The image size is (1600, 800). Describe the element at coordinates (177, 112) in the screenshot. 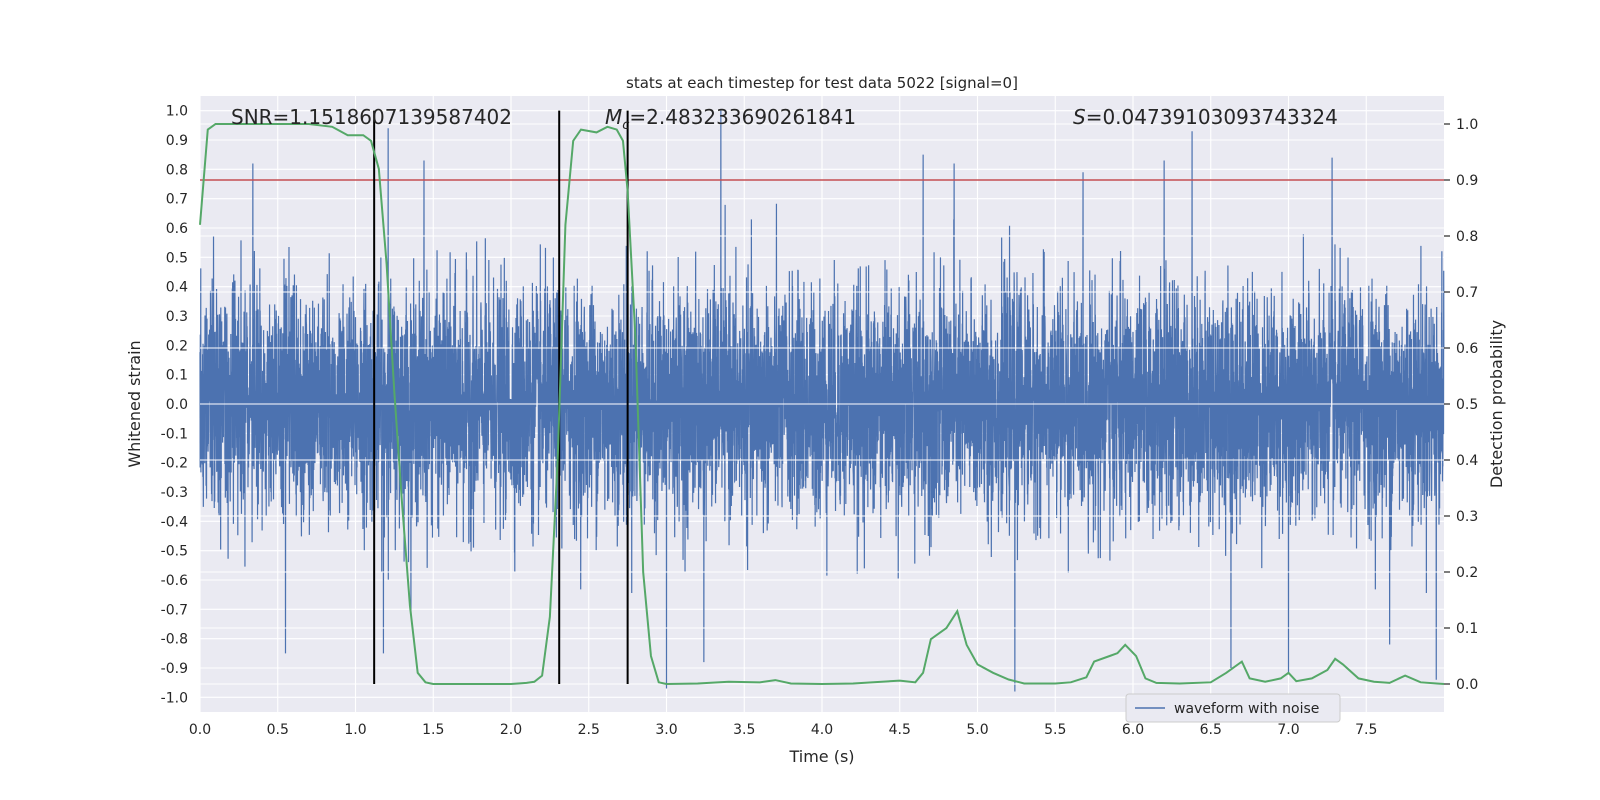

I see `y-tick-label: 1.0` at that location.